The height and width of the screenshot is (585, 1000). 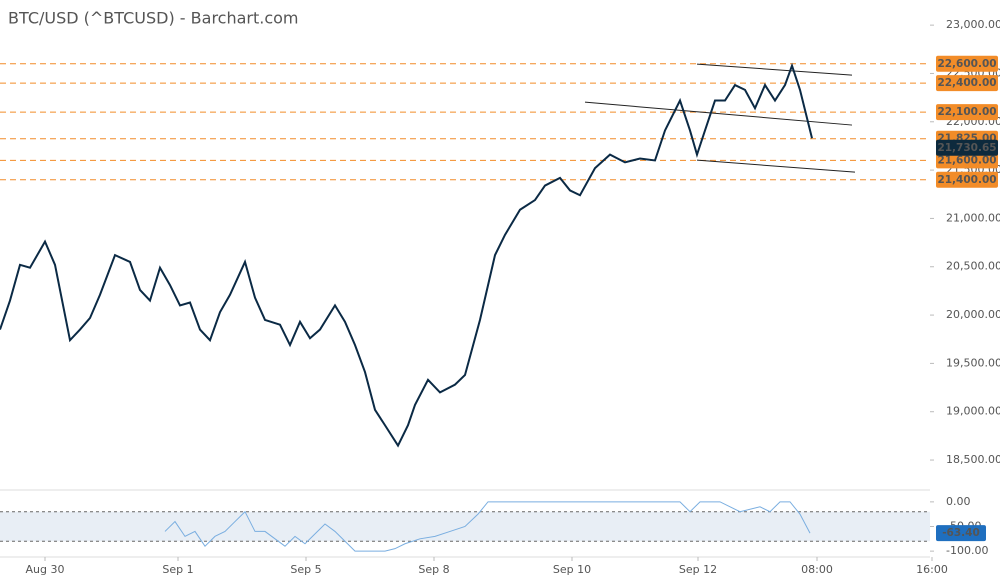 I want to click on x-tick-label: Aug 30, so click(x=45, y=569).